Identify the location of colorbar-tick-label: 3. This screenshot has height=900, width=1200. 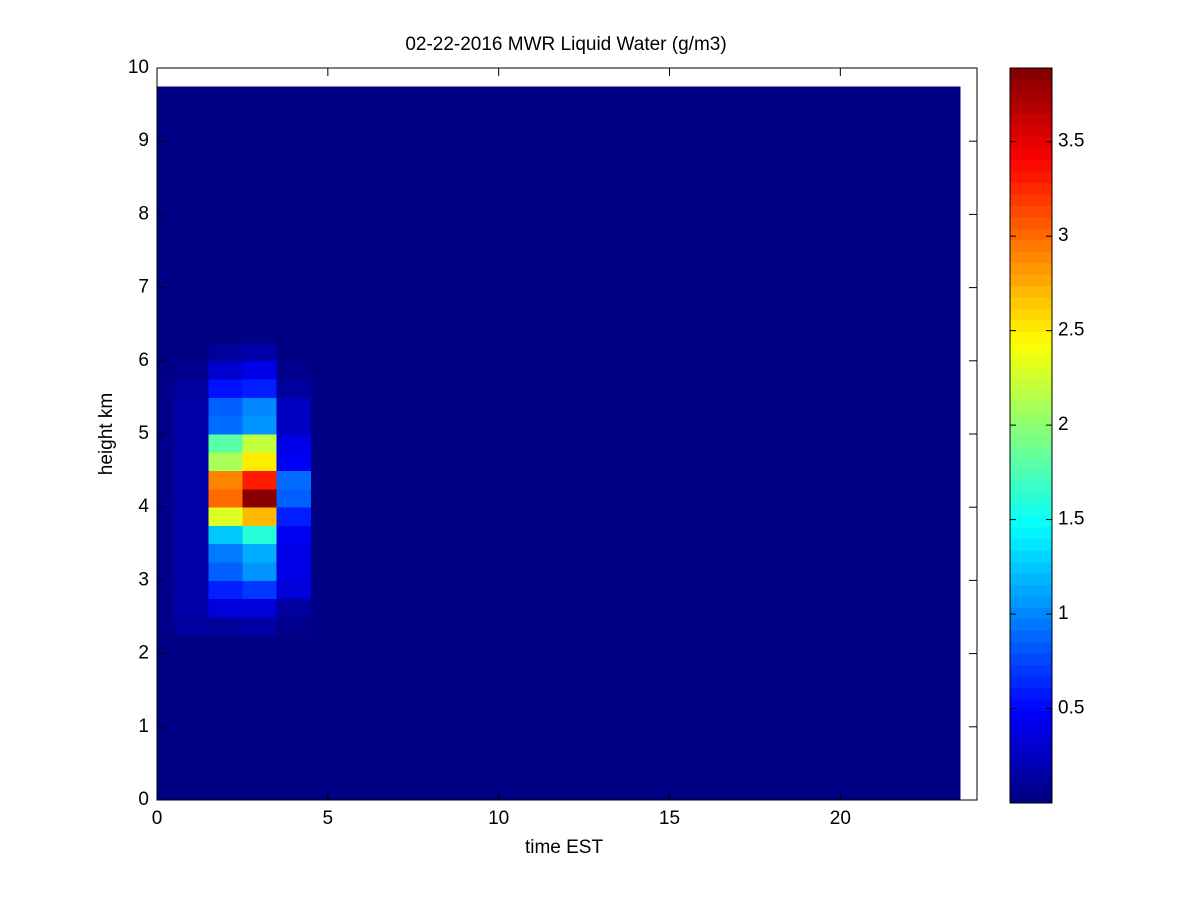
(1063, 235).